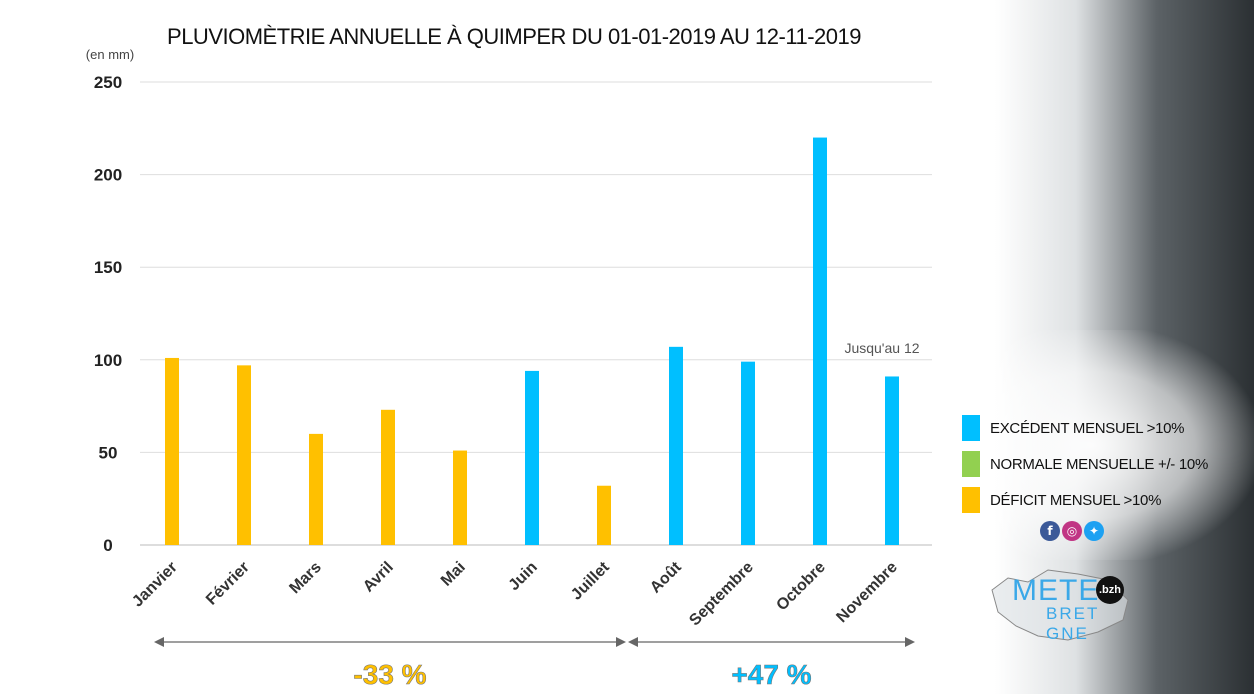 Image resolution: width=1254 pixels, height=694 pixels. I want to click on logo-badge: .bzh, so click(1110, 590).